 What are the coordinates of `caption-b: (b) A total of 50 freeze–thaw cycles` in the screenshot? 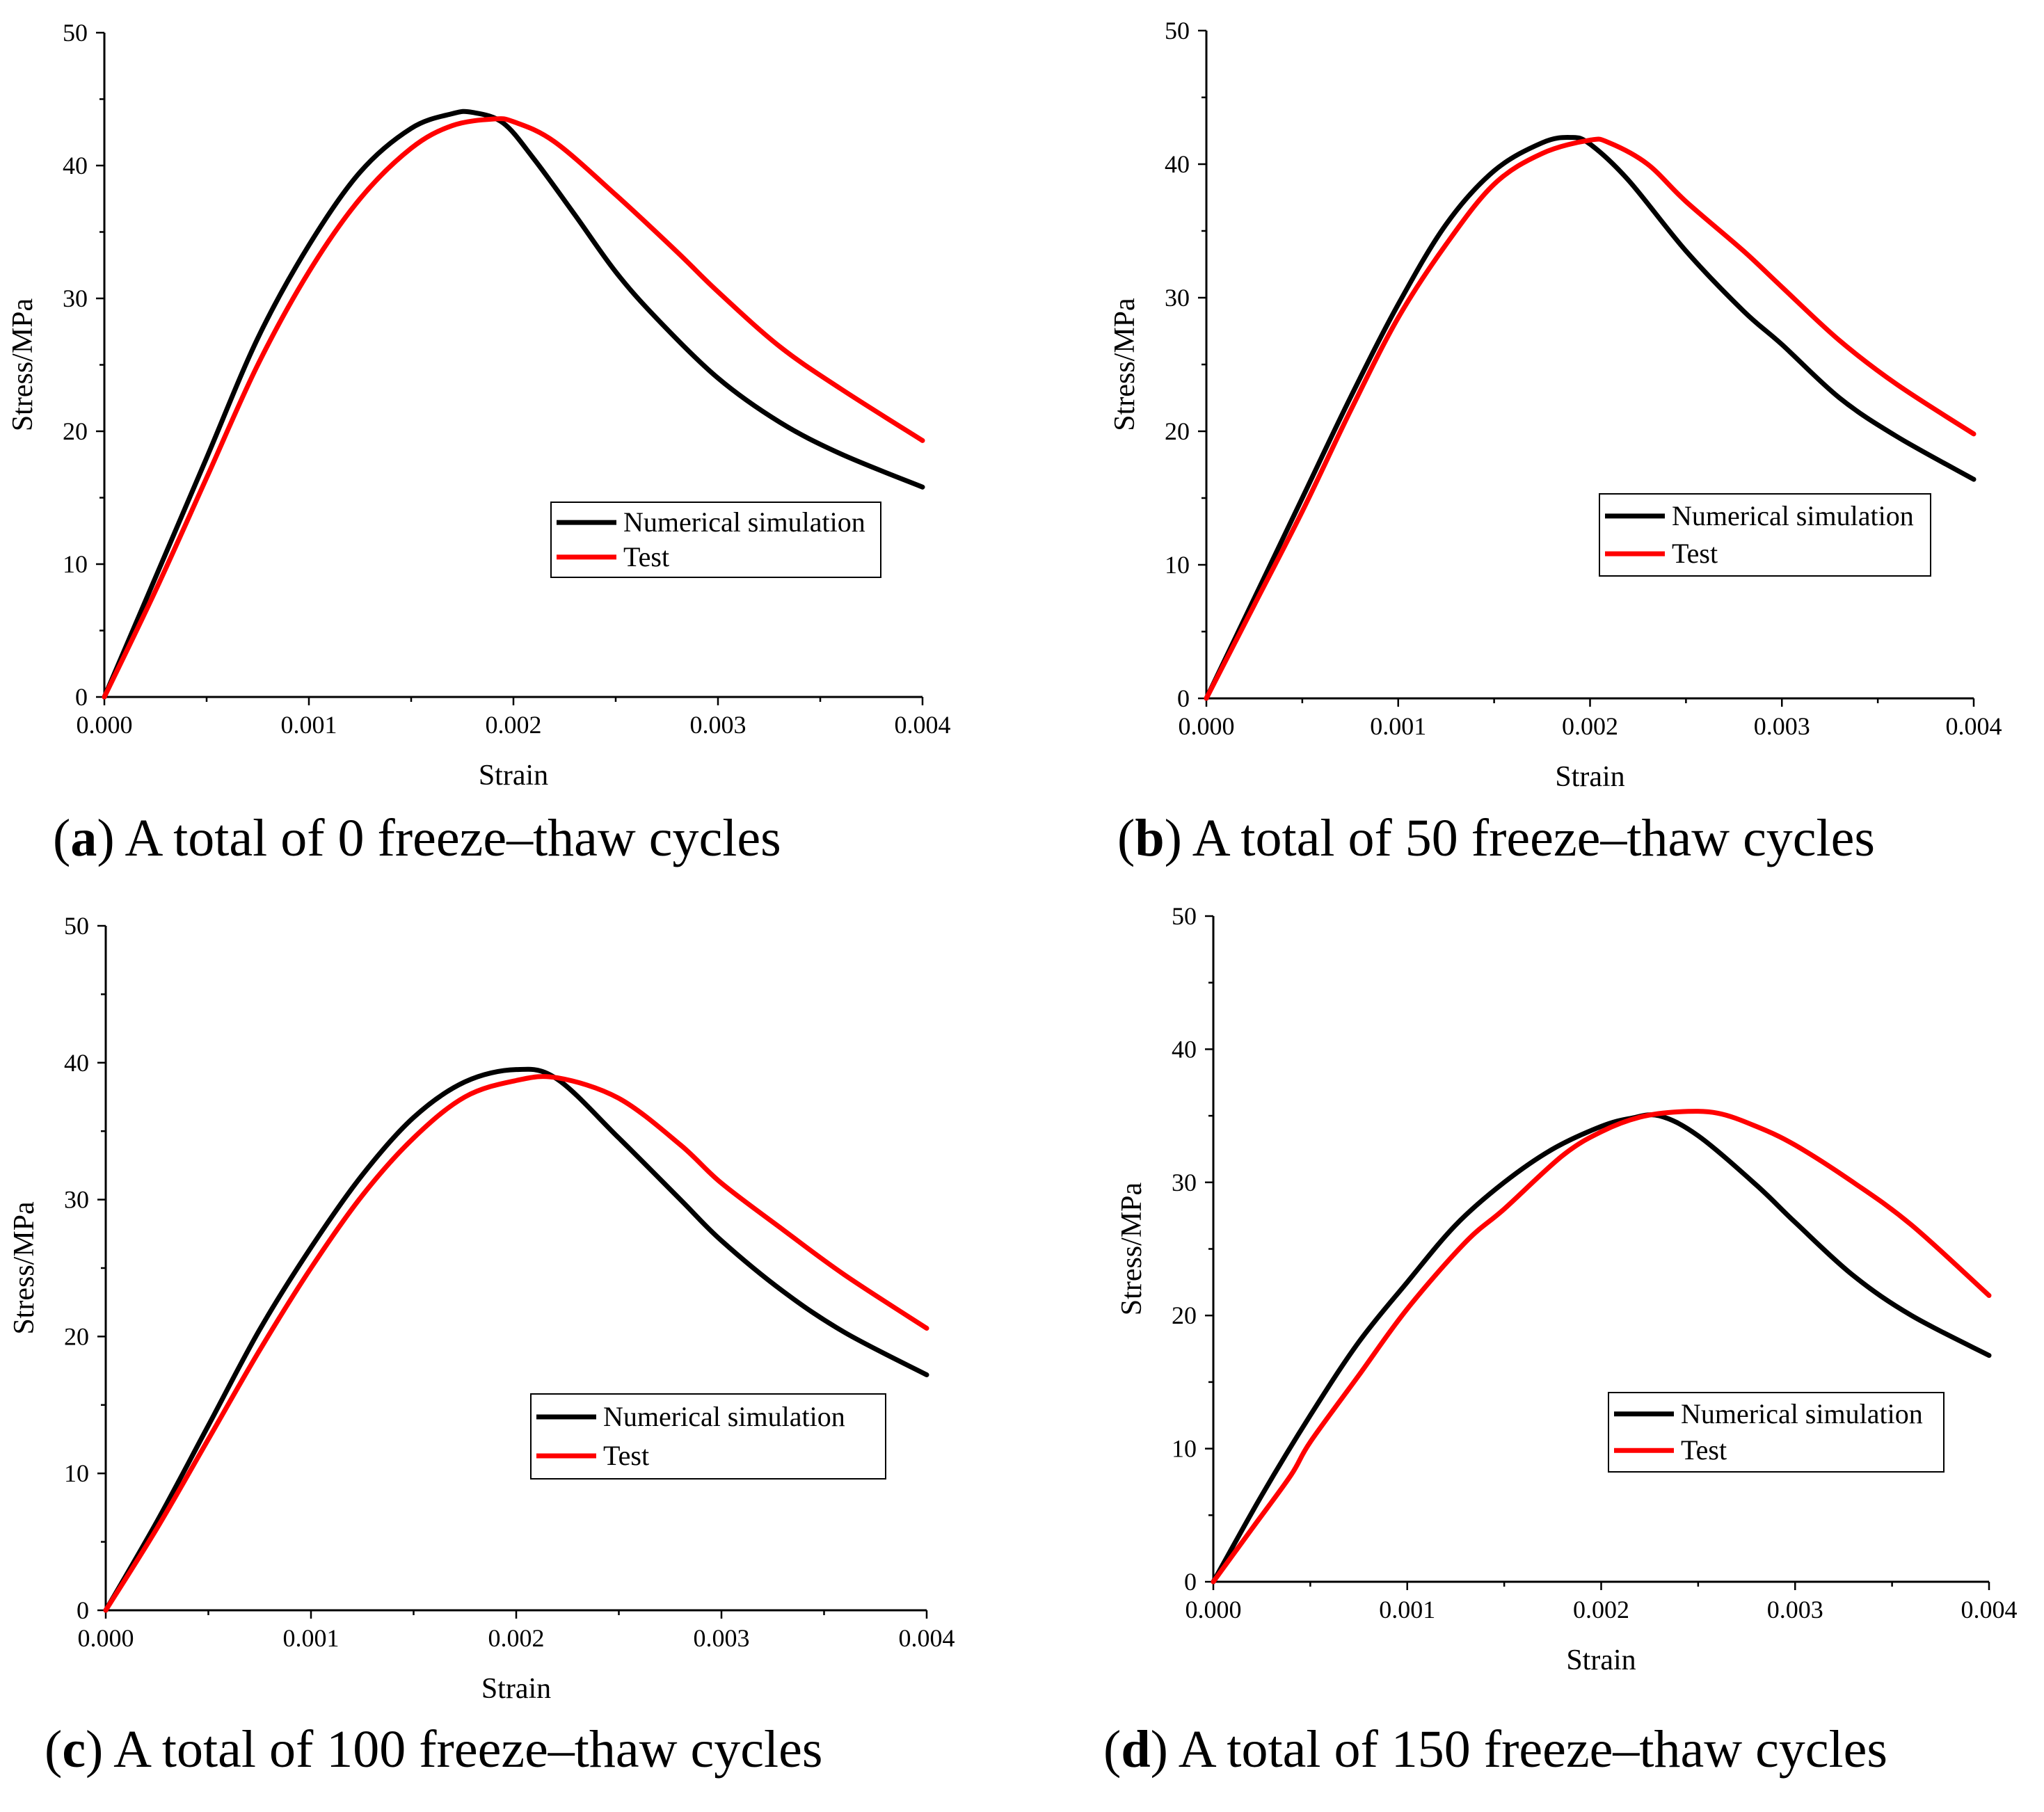 It's located at (1496, 838).